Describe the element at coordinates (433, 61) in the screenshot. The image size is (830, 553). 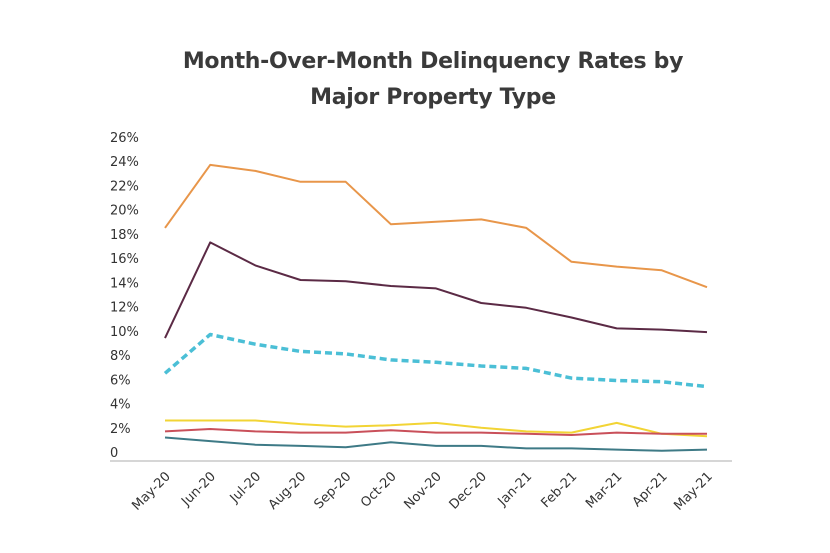
I see `chart-title-line-1: Month-Over-Month Delinquency Rates by` at that location.